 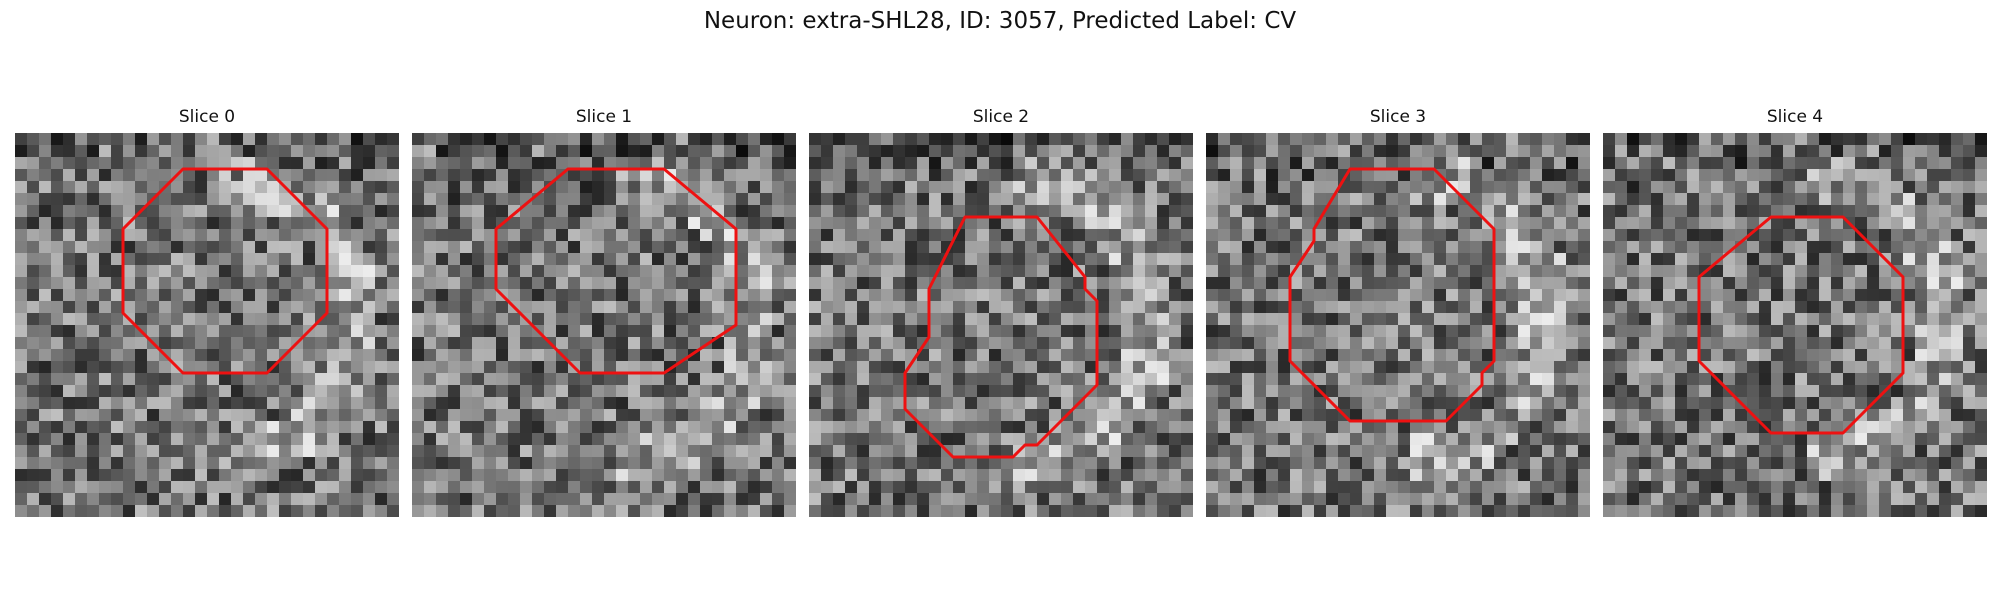 I want to click on slice-4-image, so click(x=1795, y=325).